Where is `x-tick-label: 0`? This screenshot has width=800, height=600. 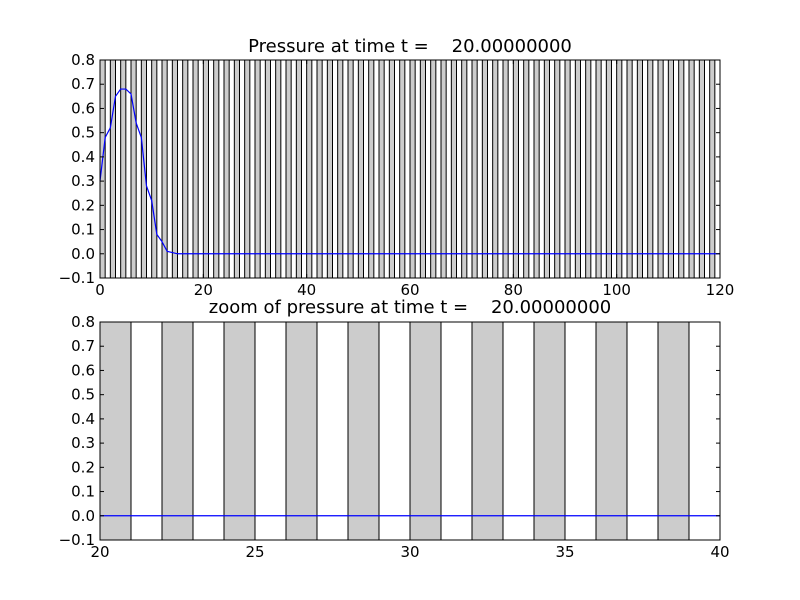
x-tick-label: 0 is located at coordinates (100, 290).